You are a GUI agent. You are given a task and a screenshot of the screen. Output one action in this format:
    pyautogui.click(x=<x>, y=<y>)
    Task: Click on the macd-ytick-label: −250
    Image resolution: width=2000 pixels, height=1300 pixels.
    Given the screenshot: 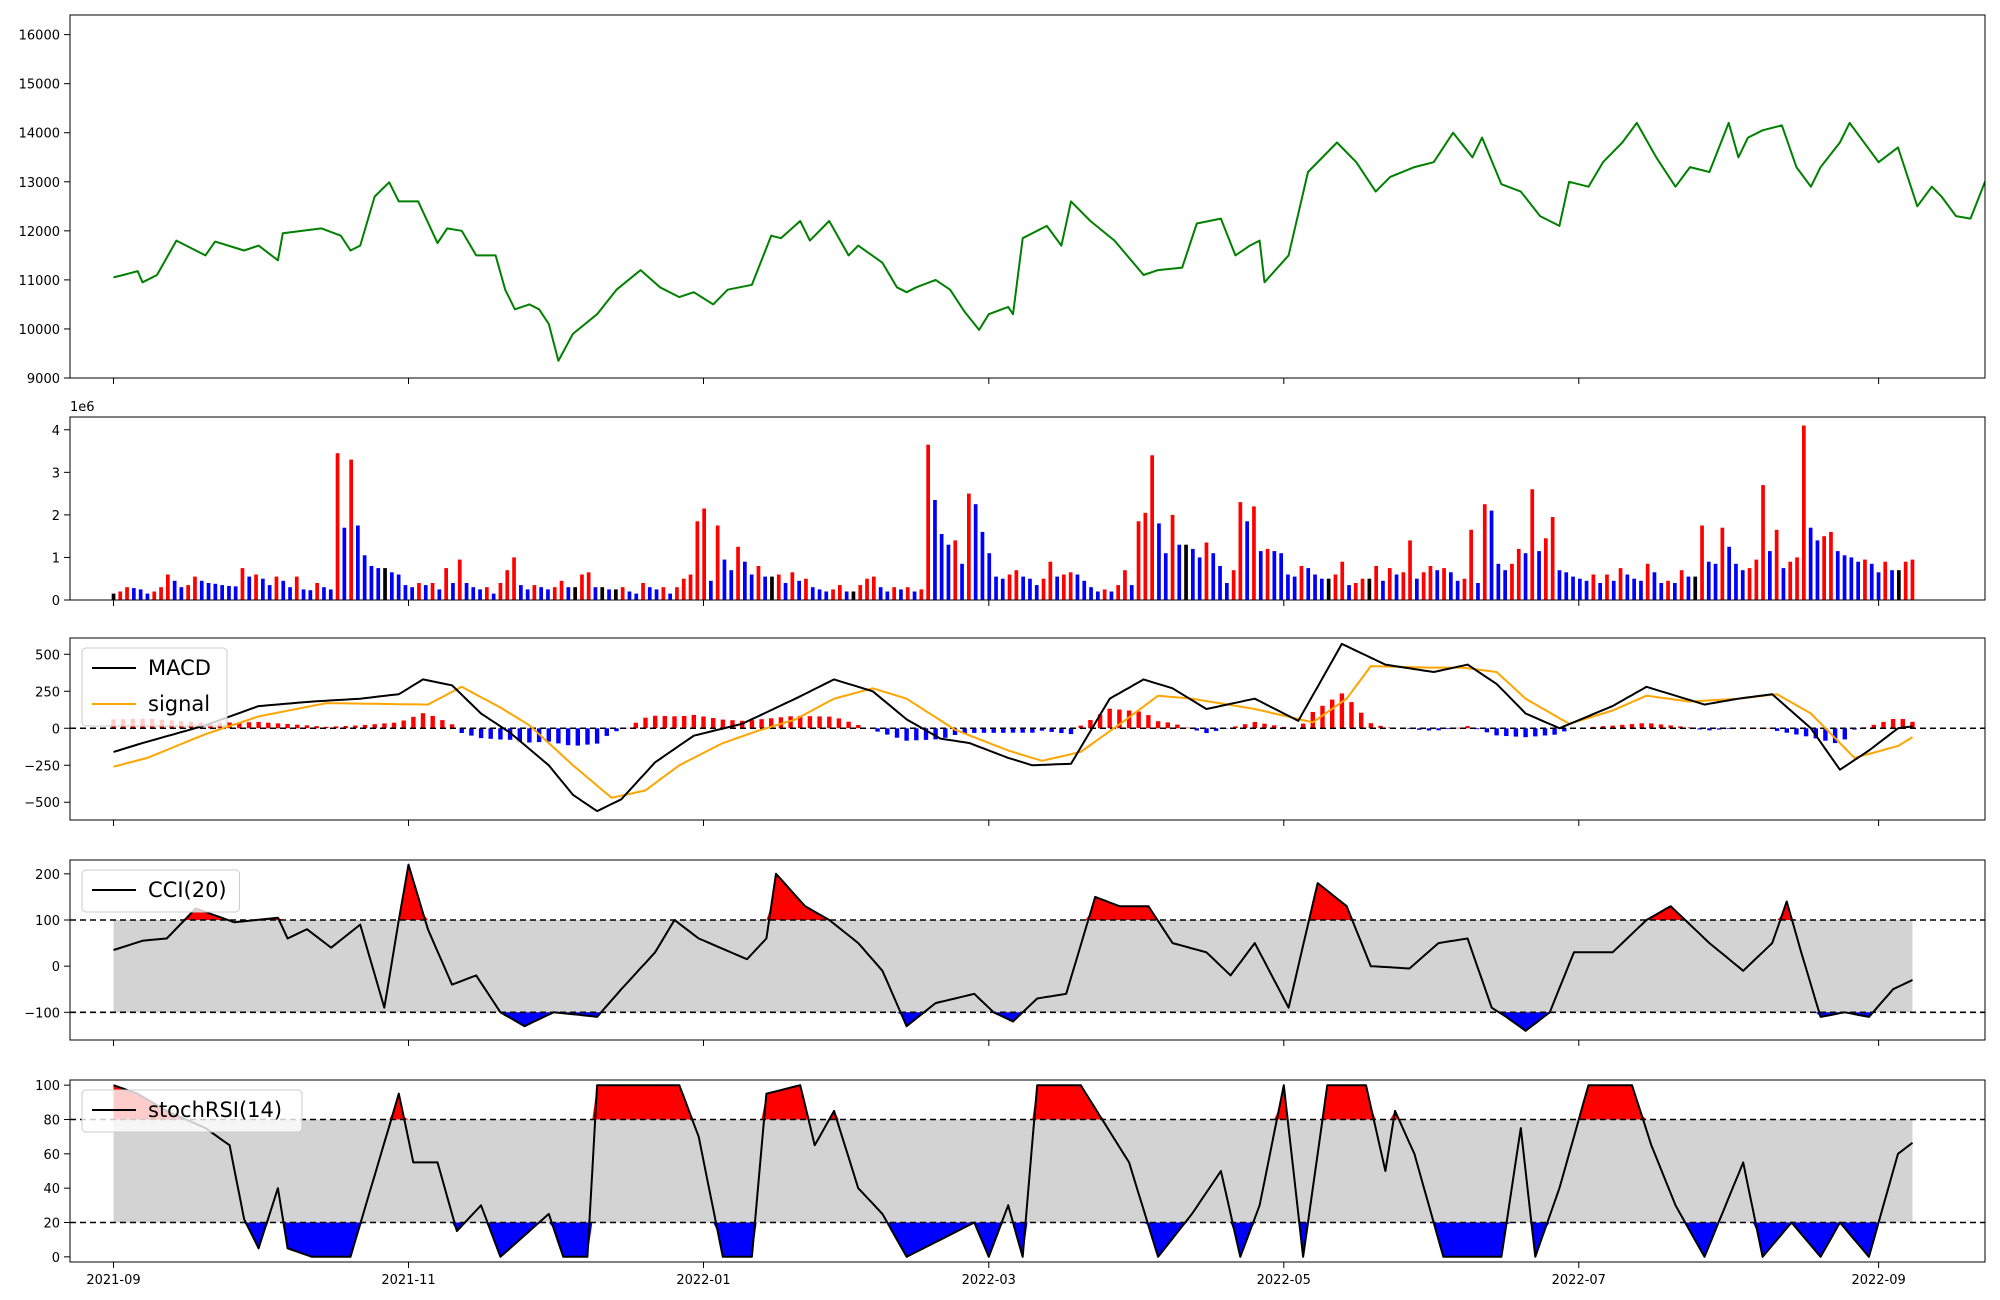 What is the action you would take?
    pyautogui.click(x=42, y=766)
    